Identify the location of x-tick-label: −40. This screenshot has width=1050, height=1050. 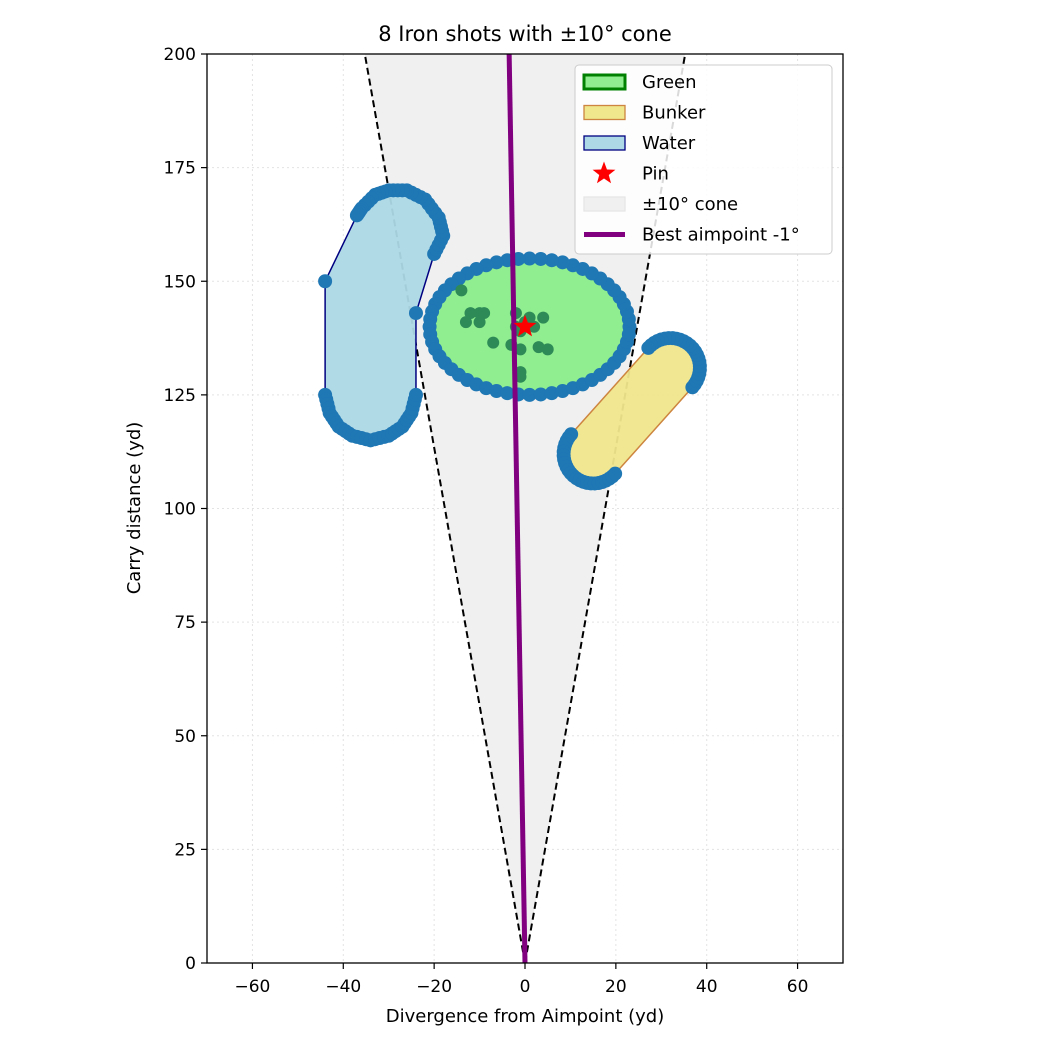
(343, 987).